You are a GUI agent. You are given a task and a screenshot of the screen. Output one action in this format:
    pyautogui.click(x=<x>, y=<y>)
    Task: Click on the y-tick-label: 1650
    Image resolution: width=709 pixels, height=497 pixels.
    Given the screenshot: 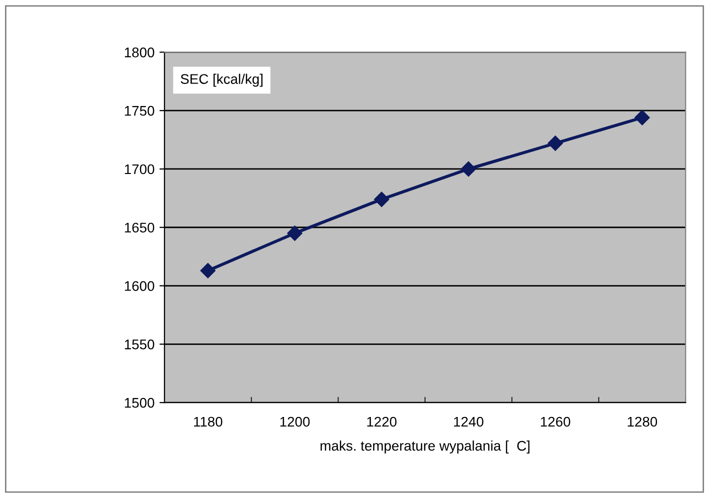 What is the action you would take?
    pyautogui.click(x=139, y=227)
    